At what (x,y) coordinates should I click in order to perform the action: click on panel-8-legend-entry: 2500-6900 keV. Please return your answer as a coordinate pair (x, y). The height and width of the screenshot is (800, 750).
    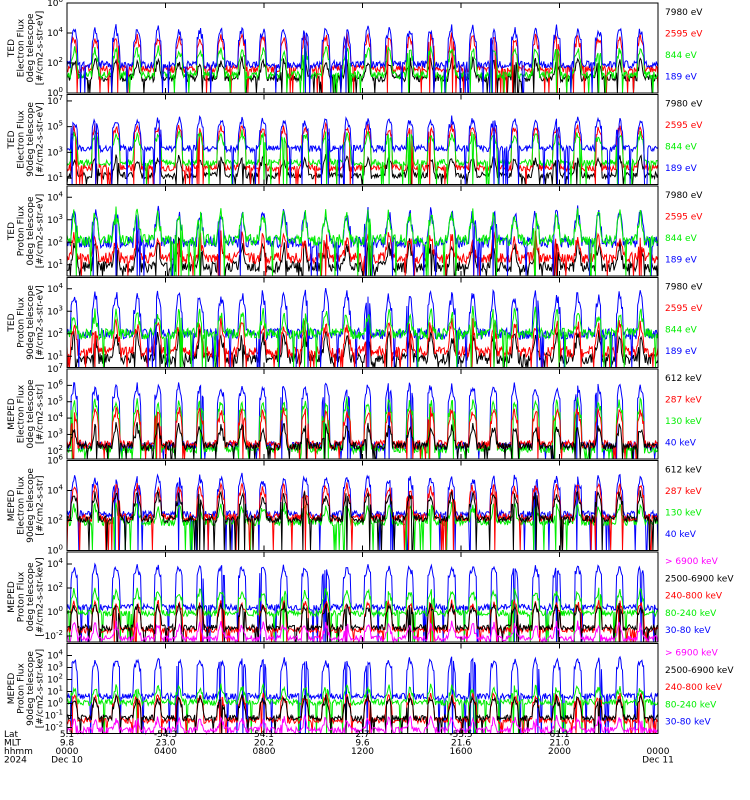
    Looking at the image, I should click on (699, 671).